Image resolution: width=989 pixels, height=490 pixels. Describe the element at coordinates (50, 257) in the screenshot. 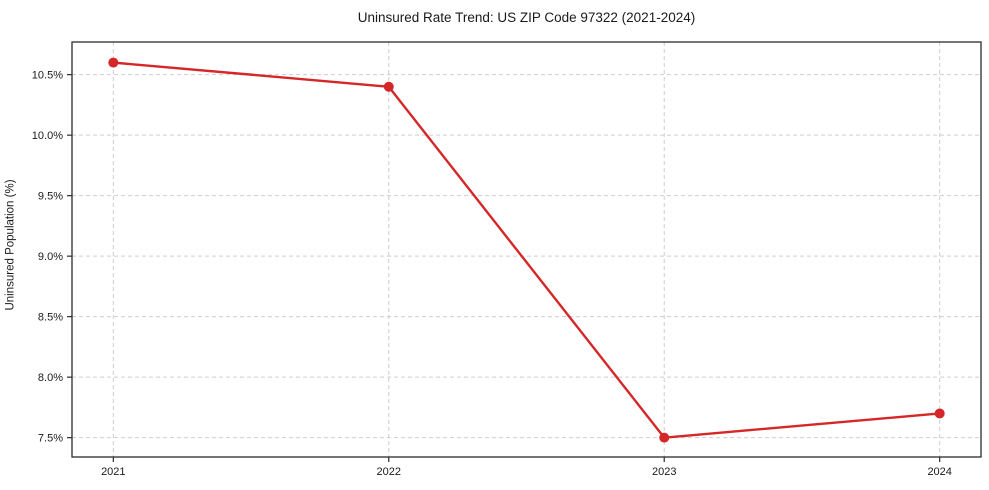

I see `y-tick-label: 9.0%` at that location.